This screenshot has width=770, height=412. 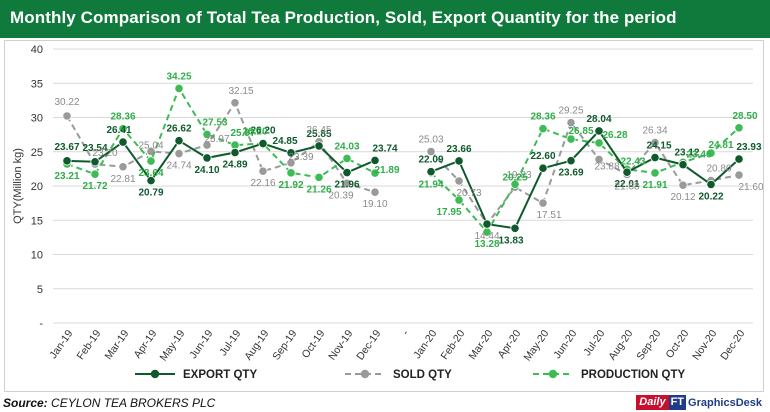 What do you see at coordinates (40, 290) in the screenshot?
I see `y-tick-label: 5` at bounding box center [40, 290].